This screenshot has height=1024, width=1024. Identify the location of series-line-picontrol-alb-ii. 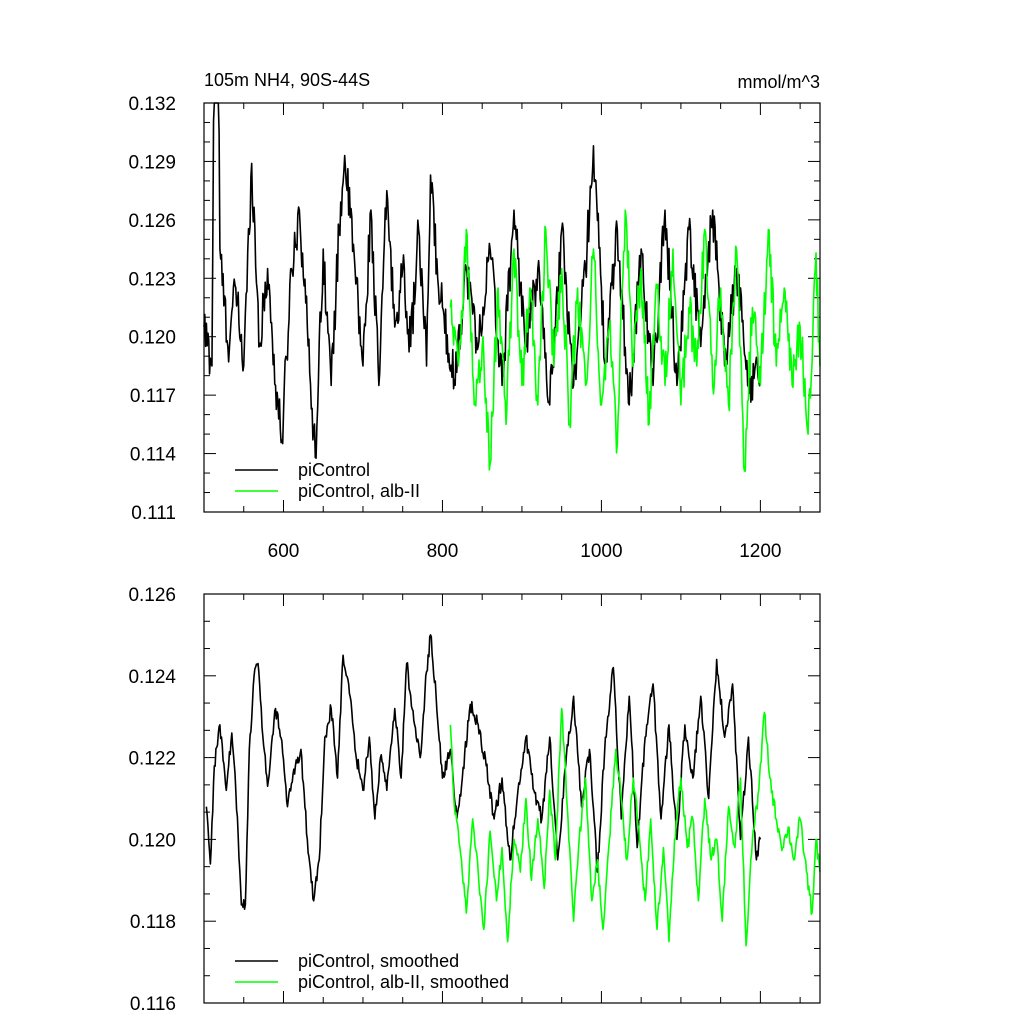
(635, 340).